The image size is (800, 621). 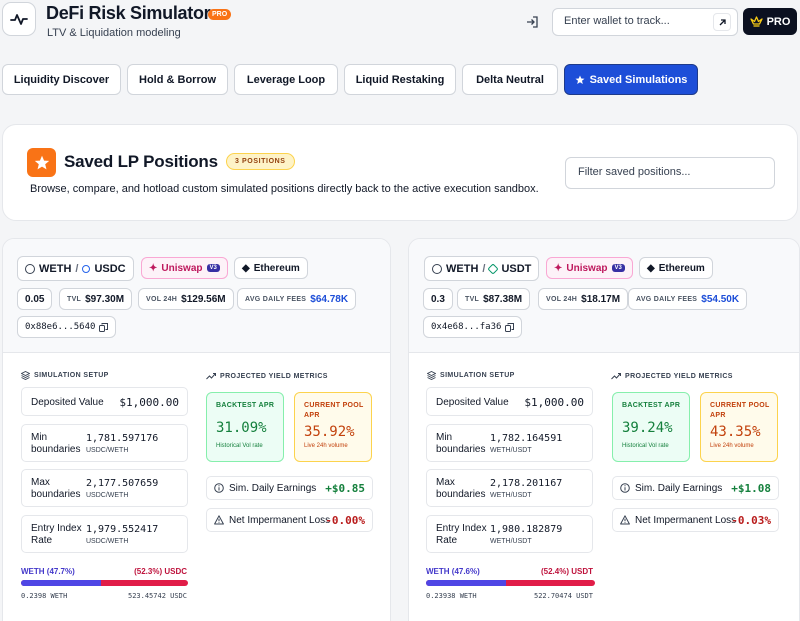 What do you see at coordinates (438, 299) in the screenshot?
I see `fee-tier: 0.3` at bounding box center [438, 299].